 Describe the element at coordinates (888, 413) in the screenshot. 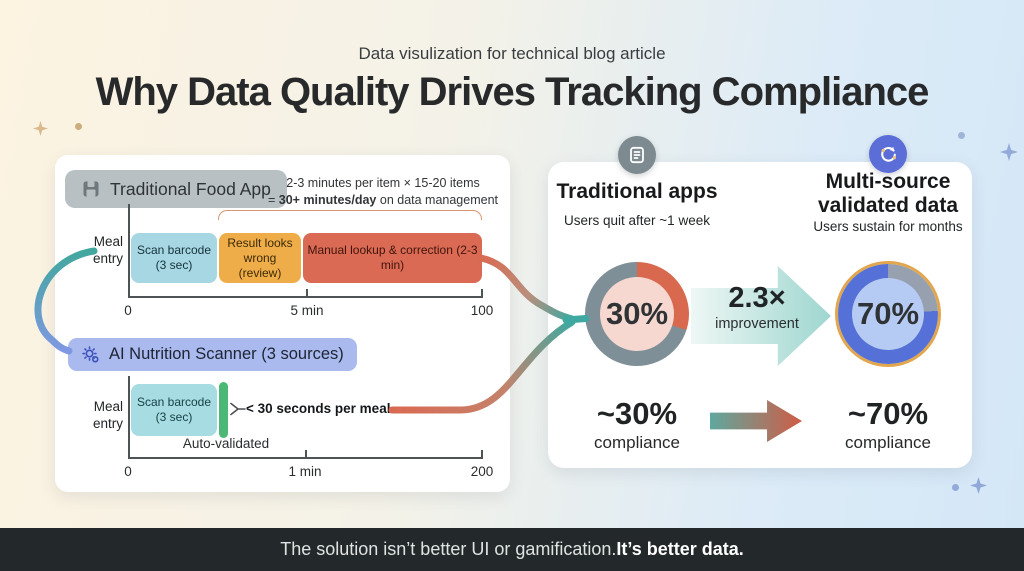

I see `compliance-stat-70: ~70%` at that location.